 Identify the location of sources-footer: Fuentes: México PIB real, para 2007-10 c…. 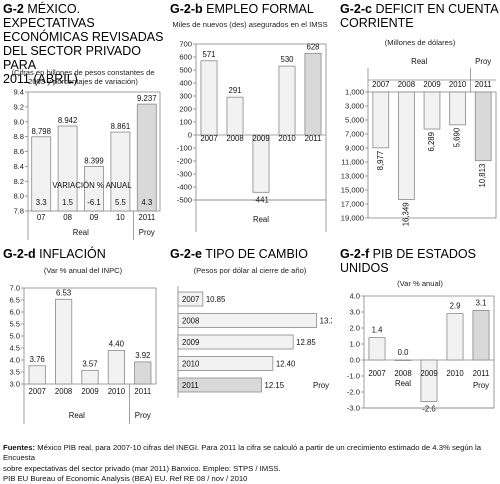
(250, 463).